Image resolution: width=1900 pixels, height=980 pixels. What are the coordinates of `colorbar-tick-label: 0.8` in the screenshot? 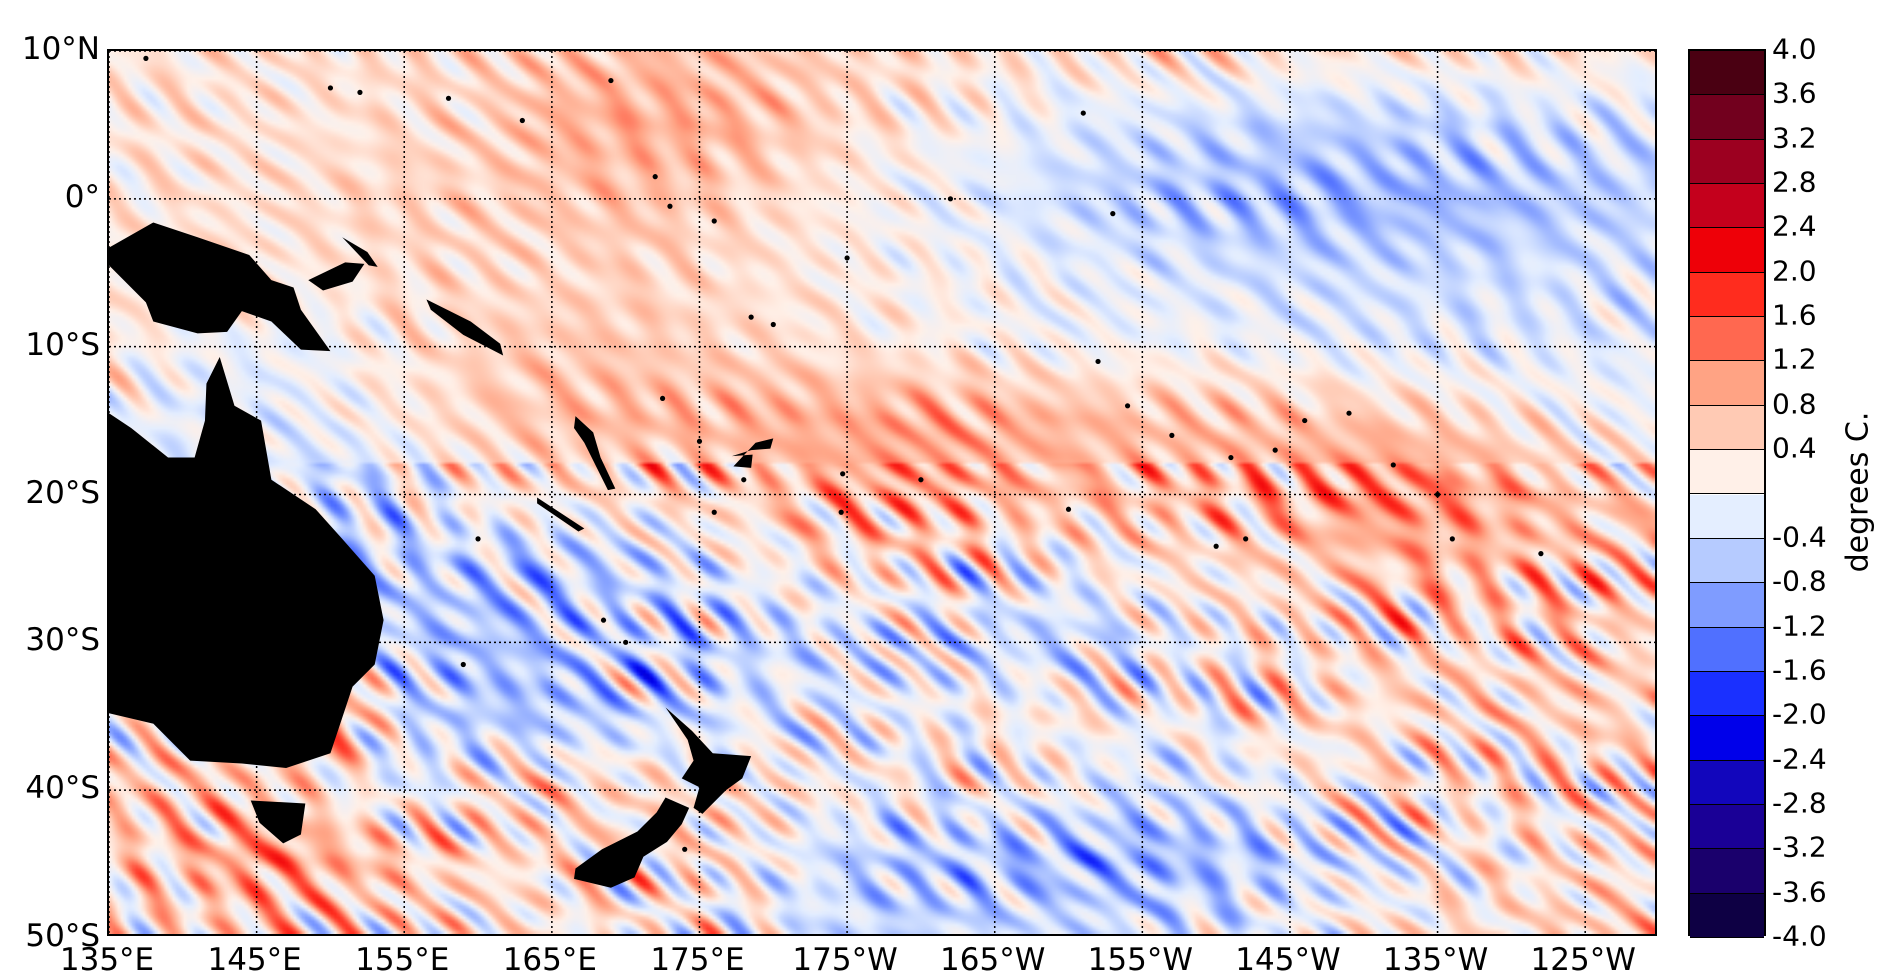 It's located at (1794, 404).